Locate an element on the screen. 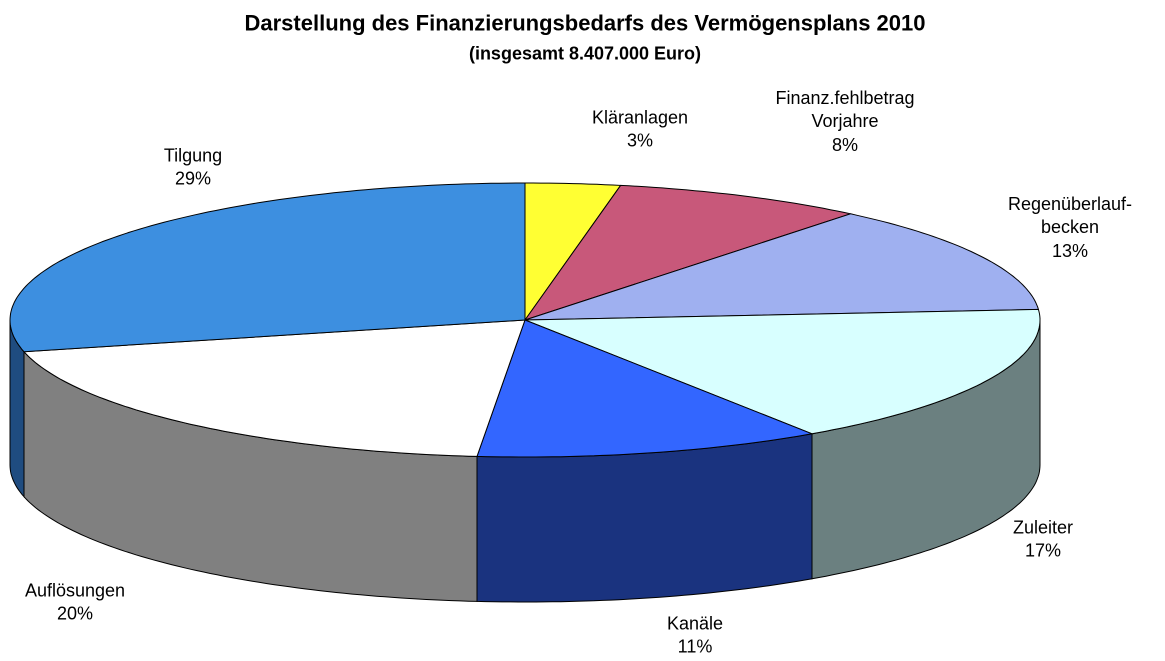 The image size is (1165, 661). label-name: Kanäle is located at coordinates (695, 623).